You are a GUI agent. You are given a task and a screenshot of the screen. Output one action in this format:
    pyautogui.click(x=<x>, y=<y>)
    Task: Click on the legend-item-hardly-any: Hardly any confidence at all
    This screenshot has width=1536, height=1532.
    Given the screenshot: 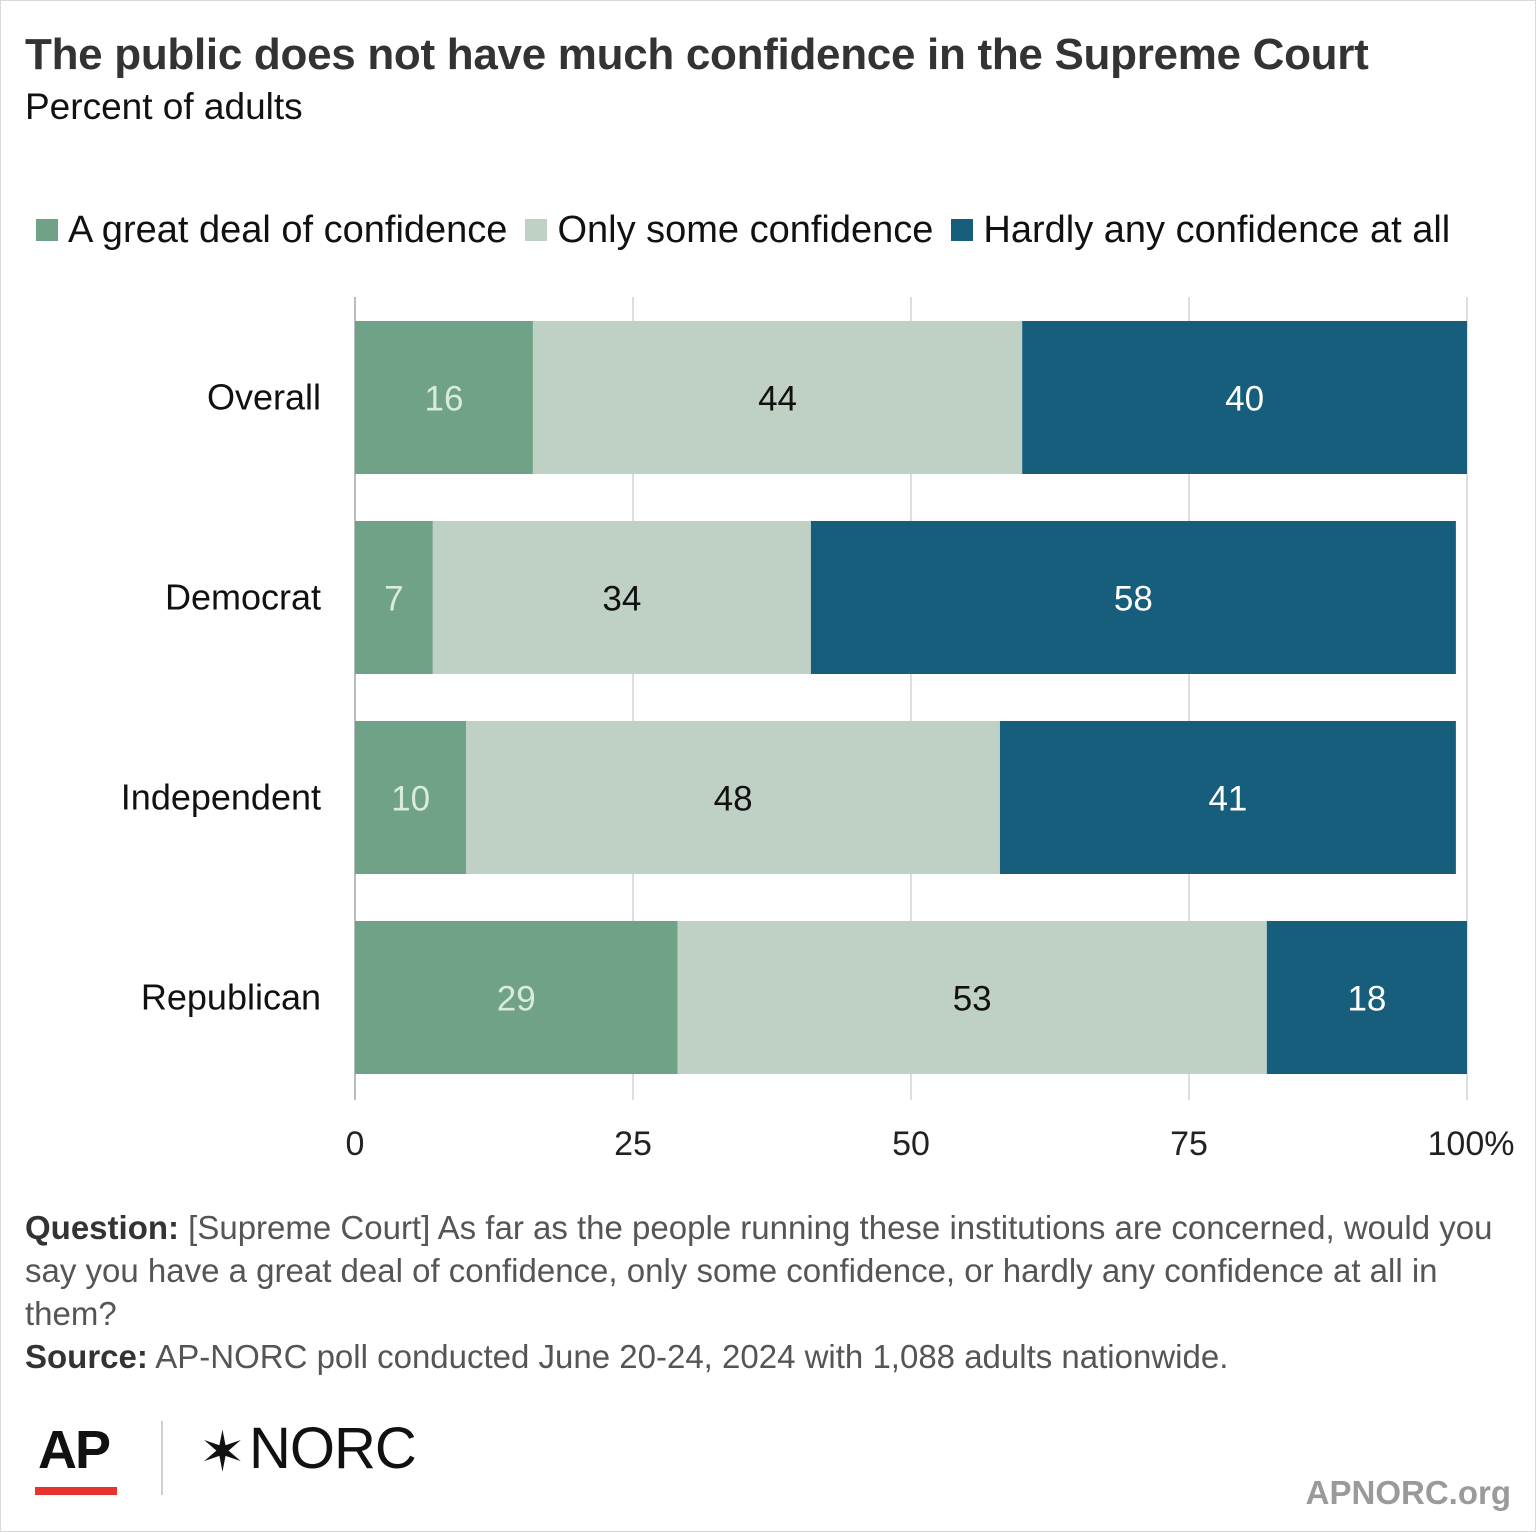 What is the action you would take?
    pyautogui.click(x=1200, y=230)
    